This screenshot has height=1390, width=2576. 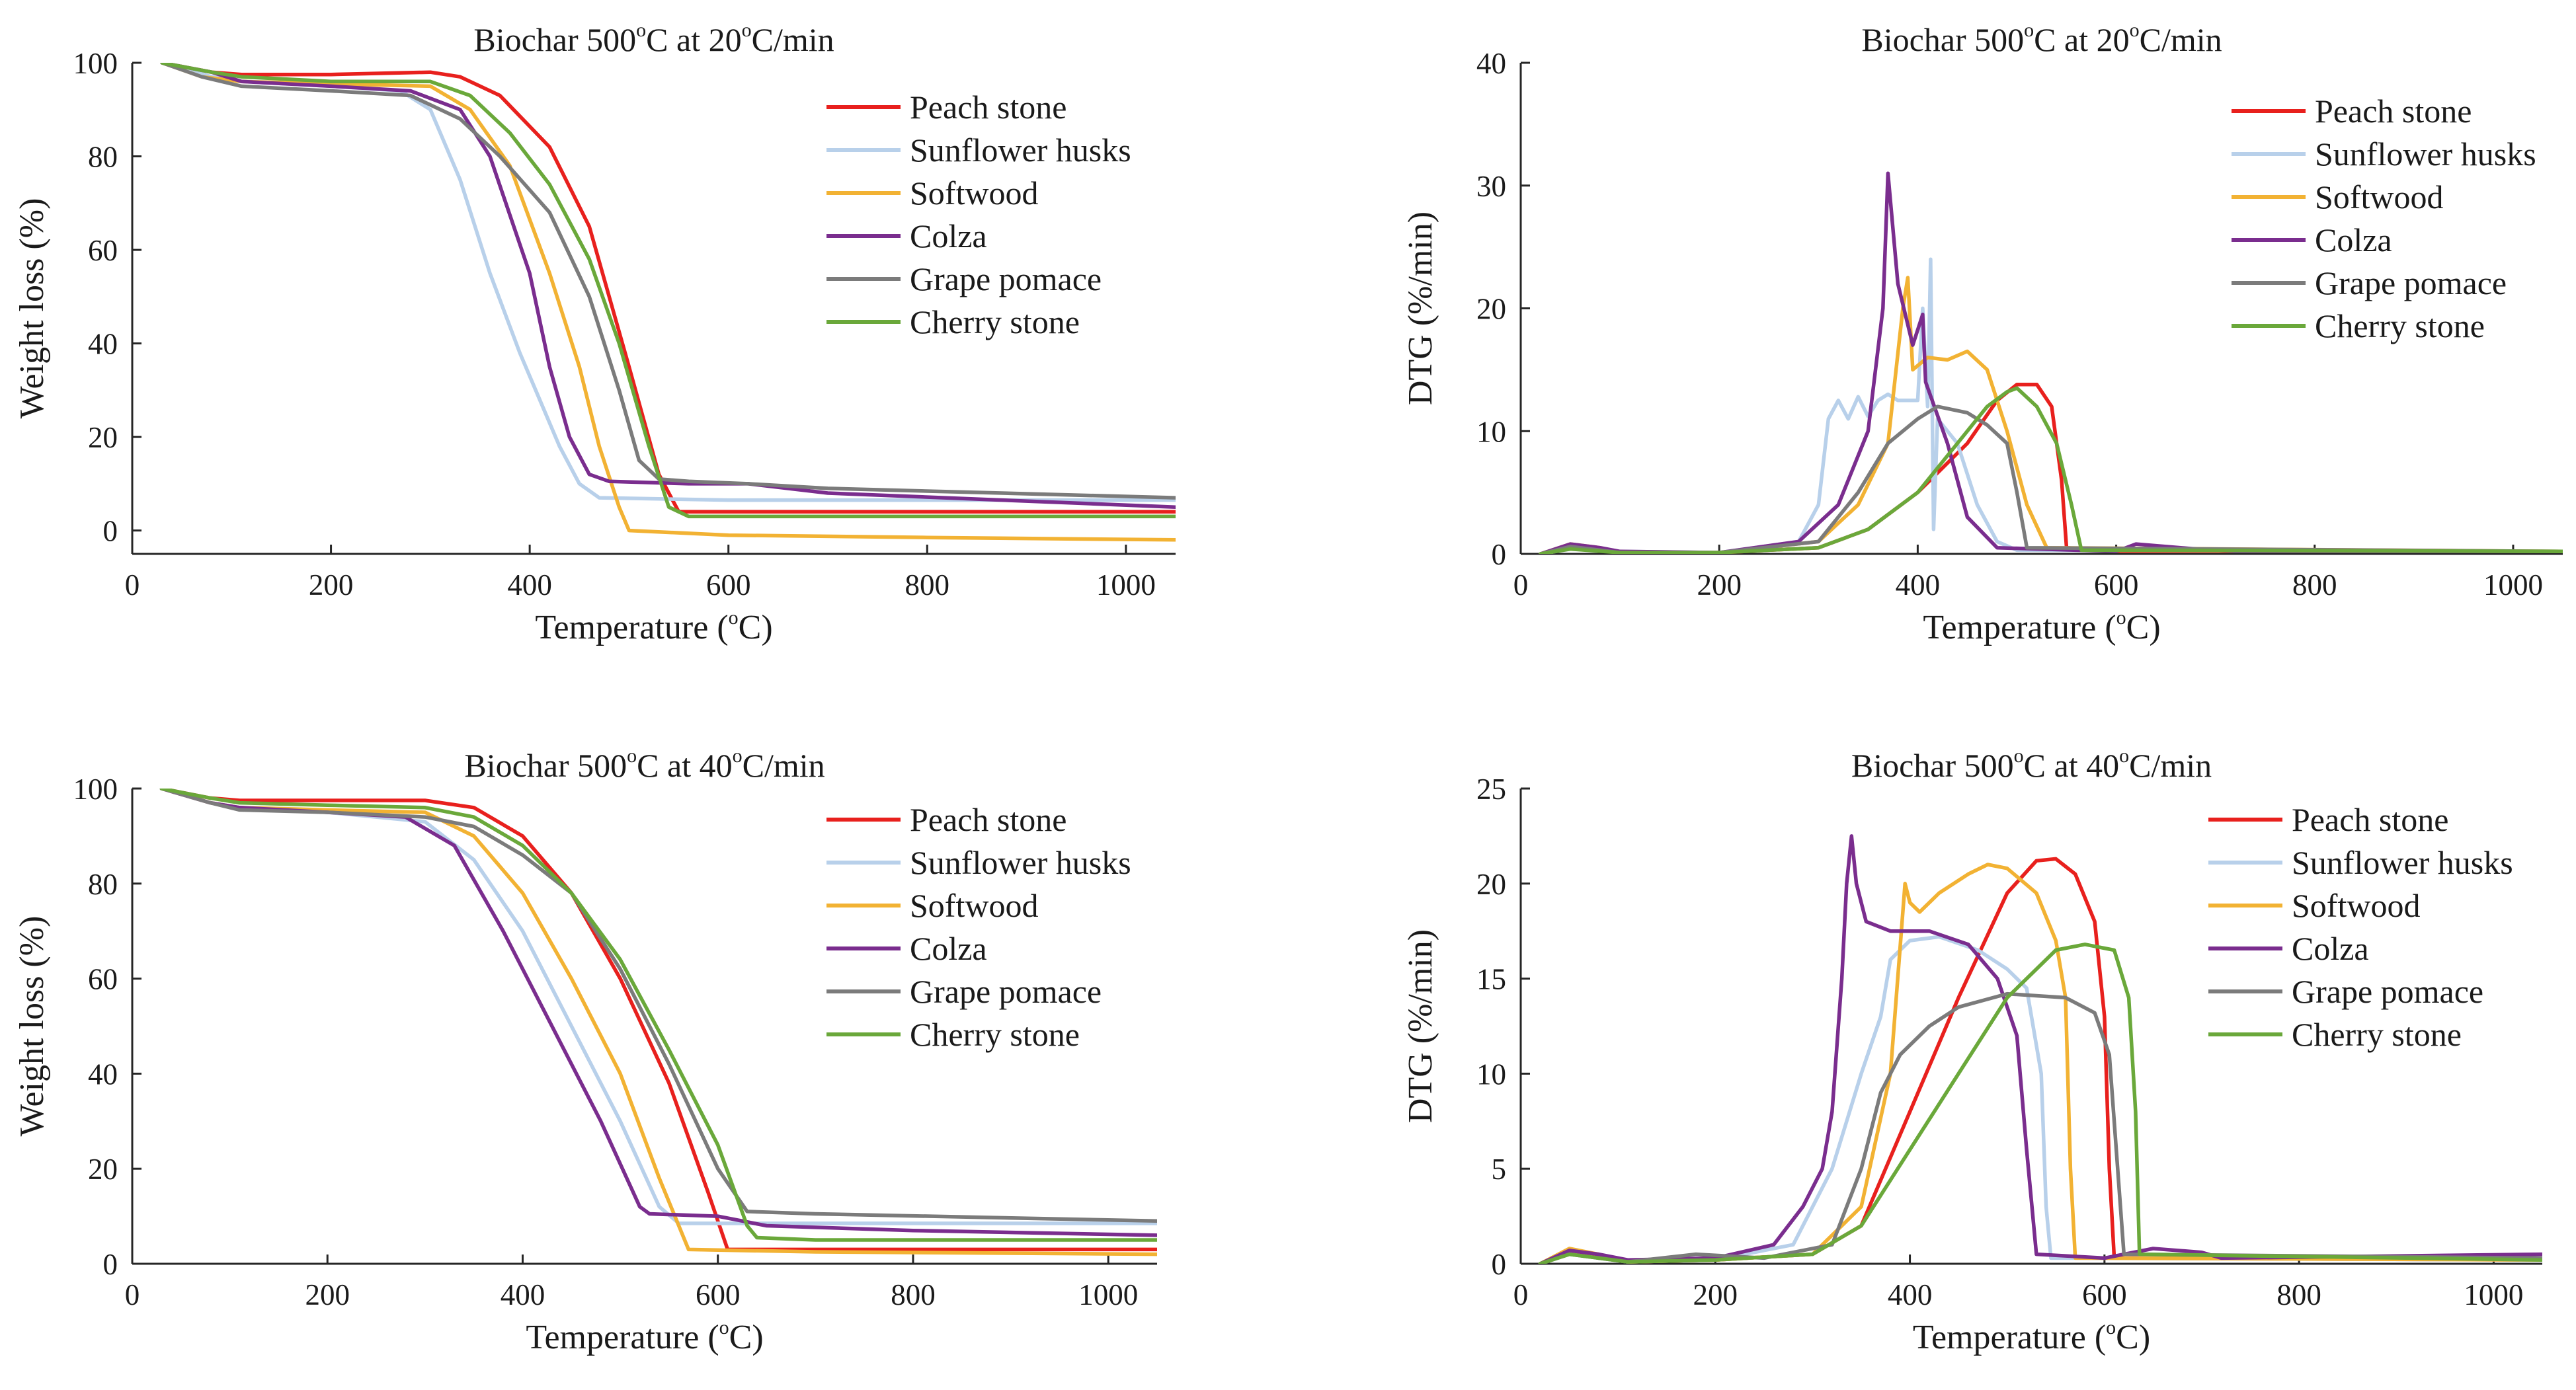 I want to click on y-tick-label: 15, so click(x=1491, y=979).